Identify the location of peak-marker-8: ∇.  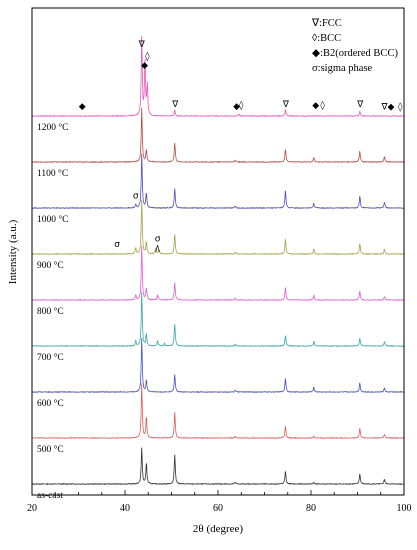
(286, 105).